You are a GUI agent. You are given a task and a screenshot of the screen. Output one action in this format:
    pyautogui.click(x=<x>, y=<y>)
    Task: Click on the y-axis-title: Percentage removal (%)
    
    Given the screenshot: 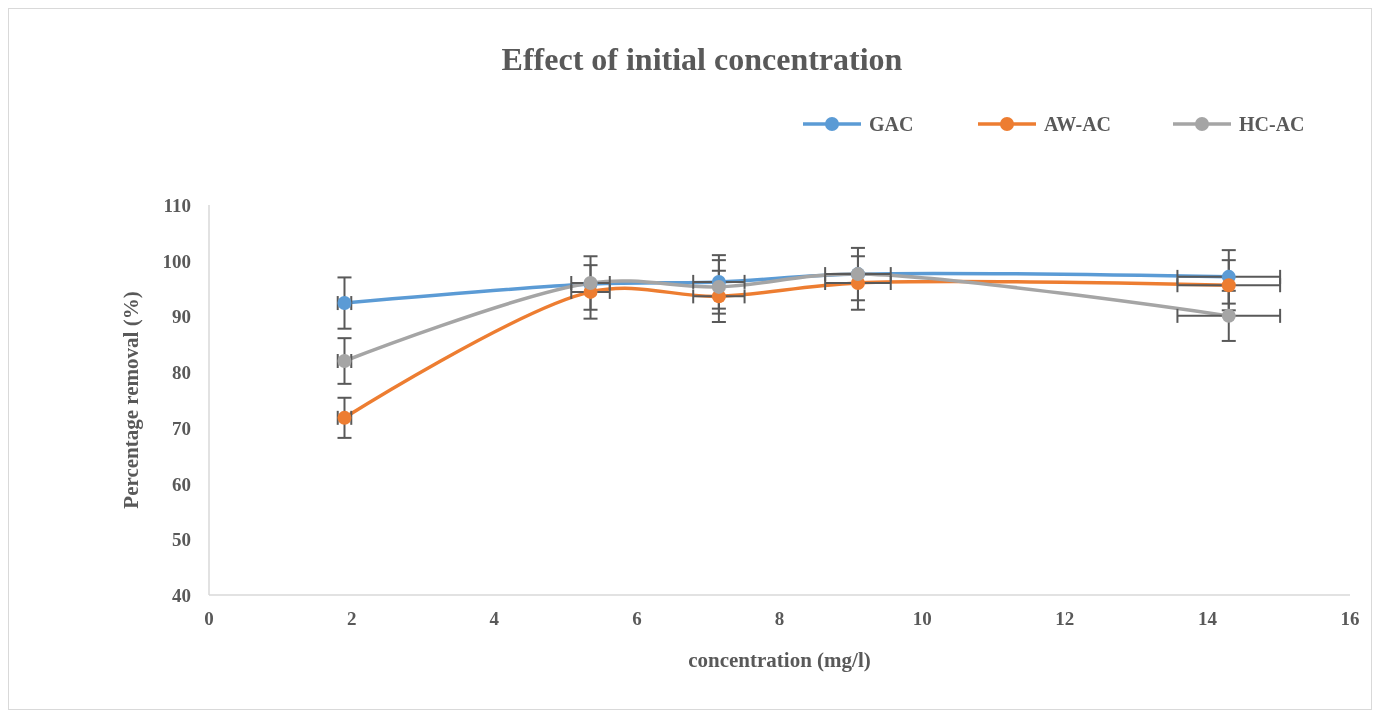 What is the action you would take?
    pyautogui.click(x=131, y=400)
    